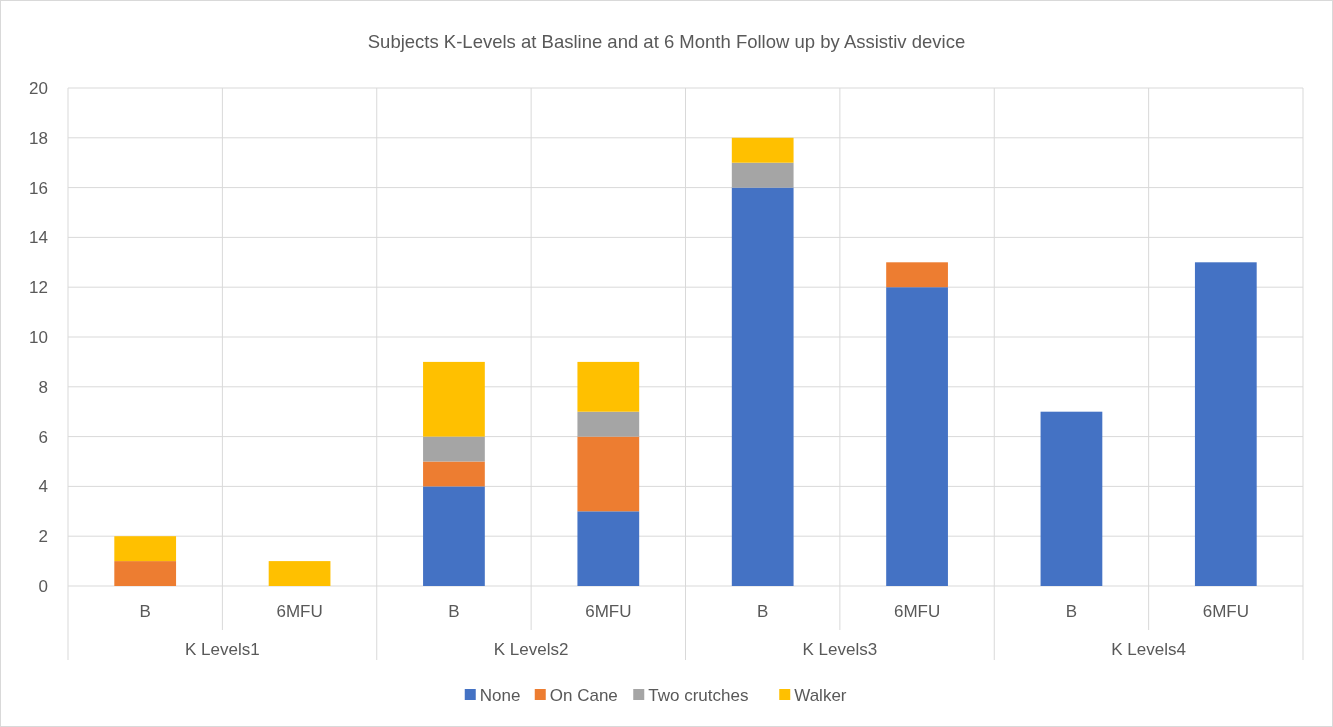  I want to click on legend-label: Walker, so click(820, 695).